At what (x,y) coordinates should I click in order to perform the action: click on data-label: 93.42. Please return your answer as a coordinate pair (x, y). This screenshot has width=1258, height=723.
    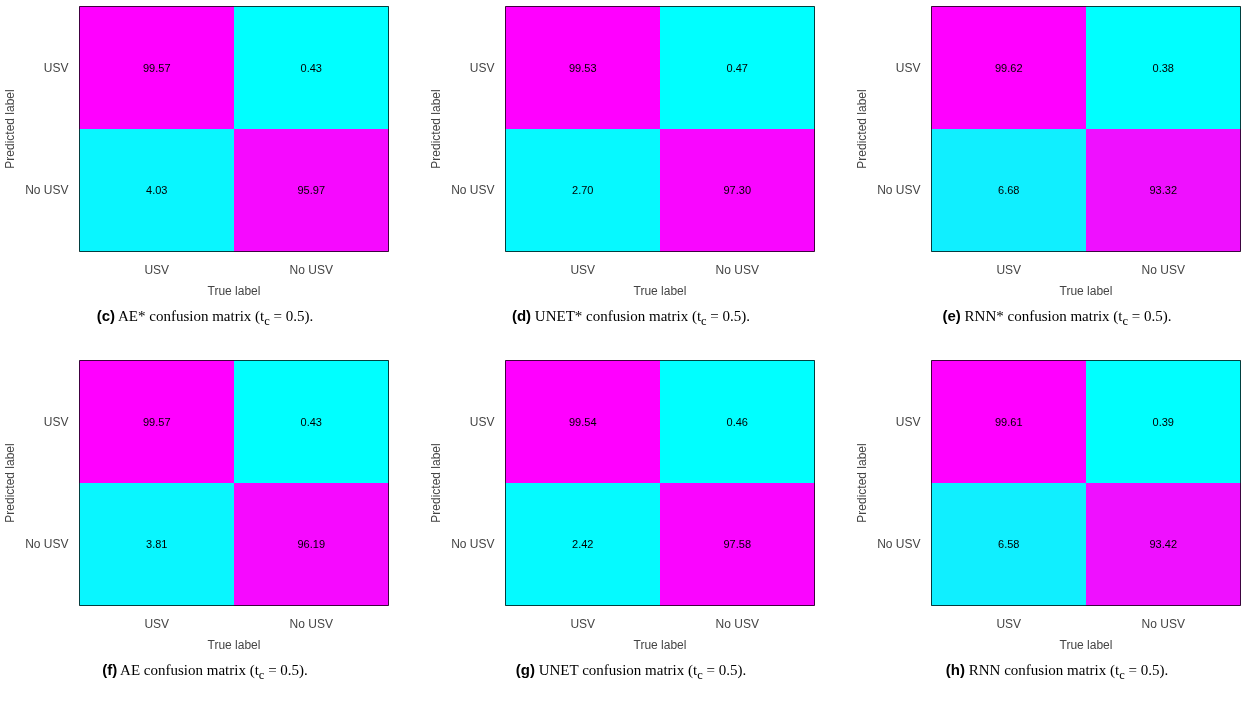
    Looking at the image, I should click on (1163, 544).